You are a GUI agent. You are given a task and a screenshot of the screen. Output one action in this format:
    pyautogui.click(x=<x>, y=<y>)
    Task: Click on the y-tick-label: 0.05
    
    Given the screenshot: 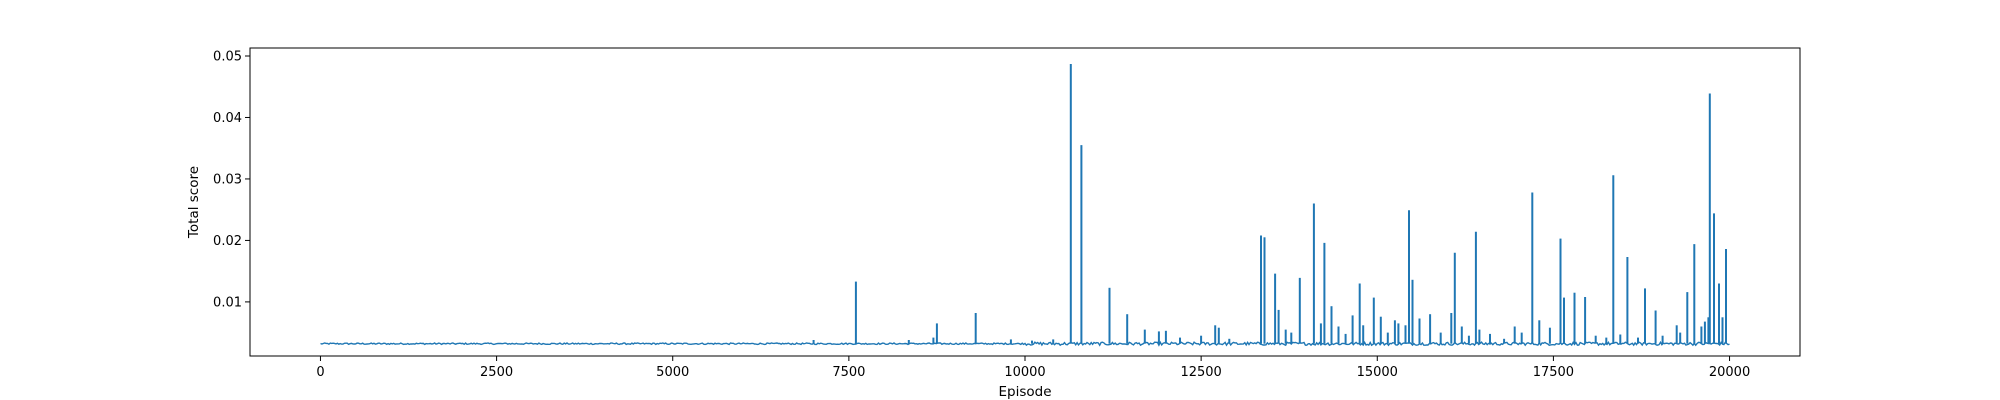 What is the action you would take?
    pyautogui.click(x=227, y=56)
    